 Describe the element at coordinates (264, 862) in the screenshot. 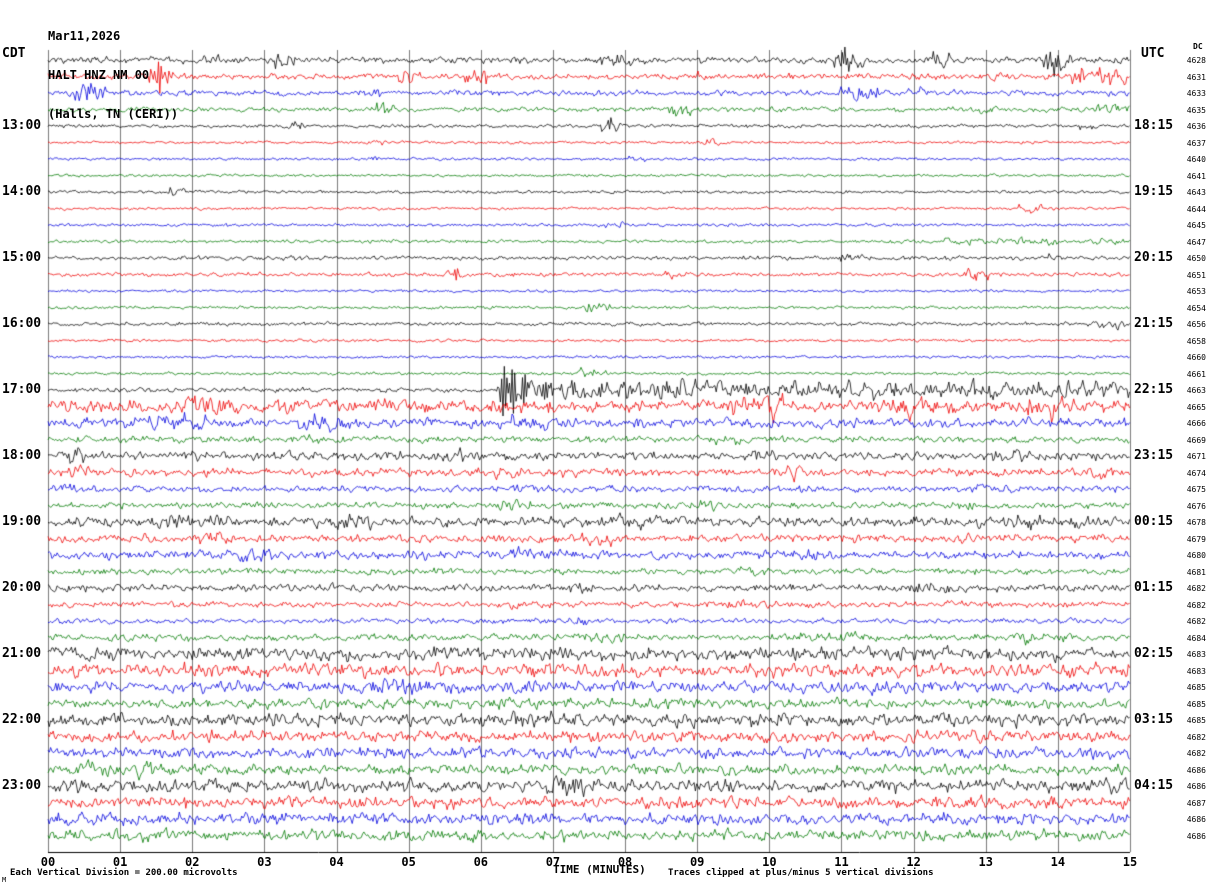

I see `x-tick-label: 03` at that location.